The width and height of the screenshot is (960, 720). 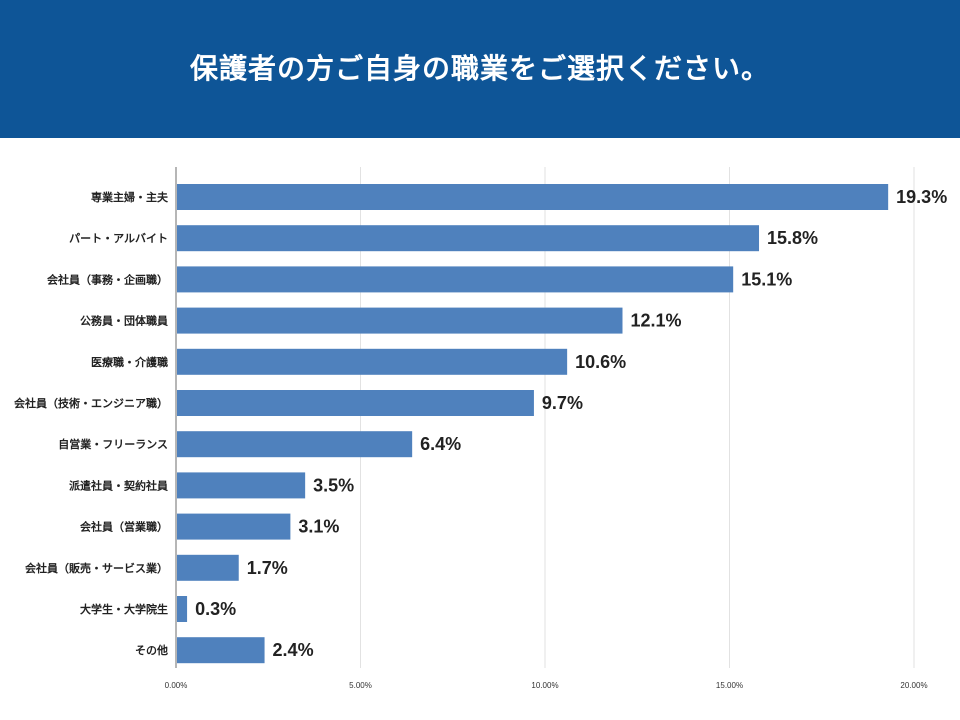 What do you see at coordinates (107, 279) in the screenshot?
I see `category-label: 会社員（事務・企画職）` at bounding box center [107, 279].